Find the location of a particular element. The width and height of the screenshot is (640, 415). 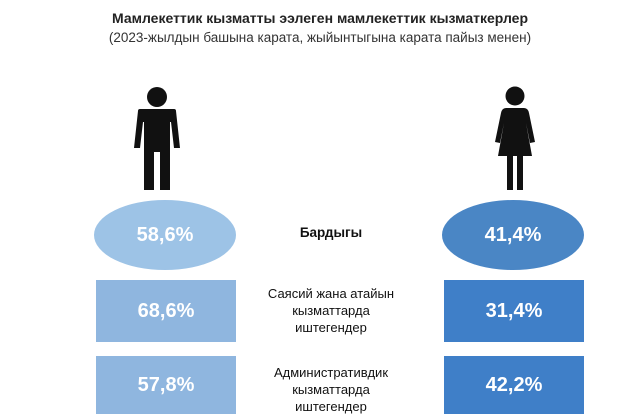

women-political-value: 31,4% is located at coordinates (514, 310).